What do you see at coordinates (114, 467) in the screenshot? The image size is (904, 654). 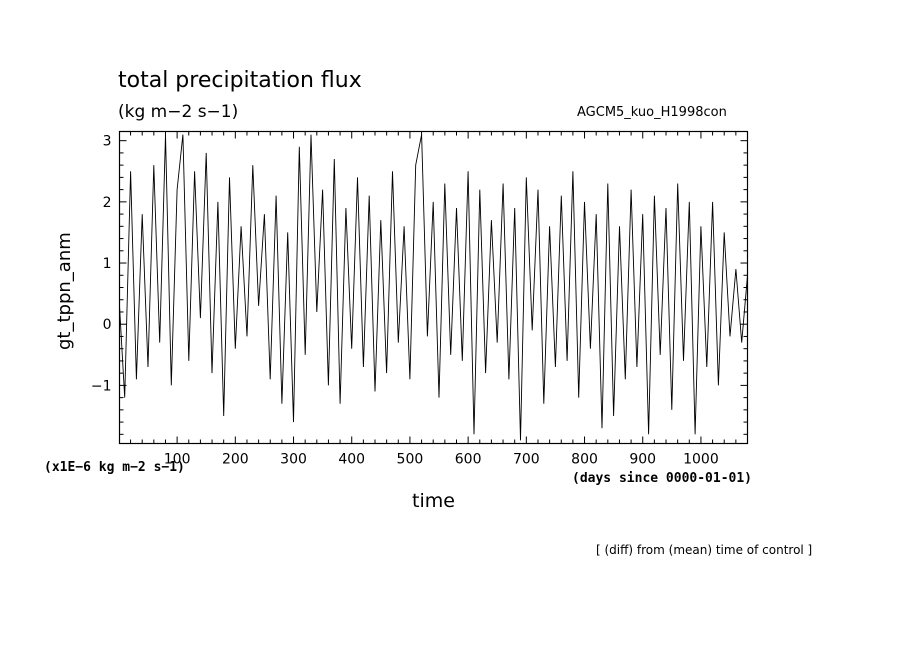 I see `y-scale-label: (x1E−6 kg m−2 s−1)` at bounding box center [114, 467].